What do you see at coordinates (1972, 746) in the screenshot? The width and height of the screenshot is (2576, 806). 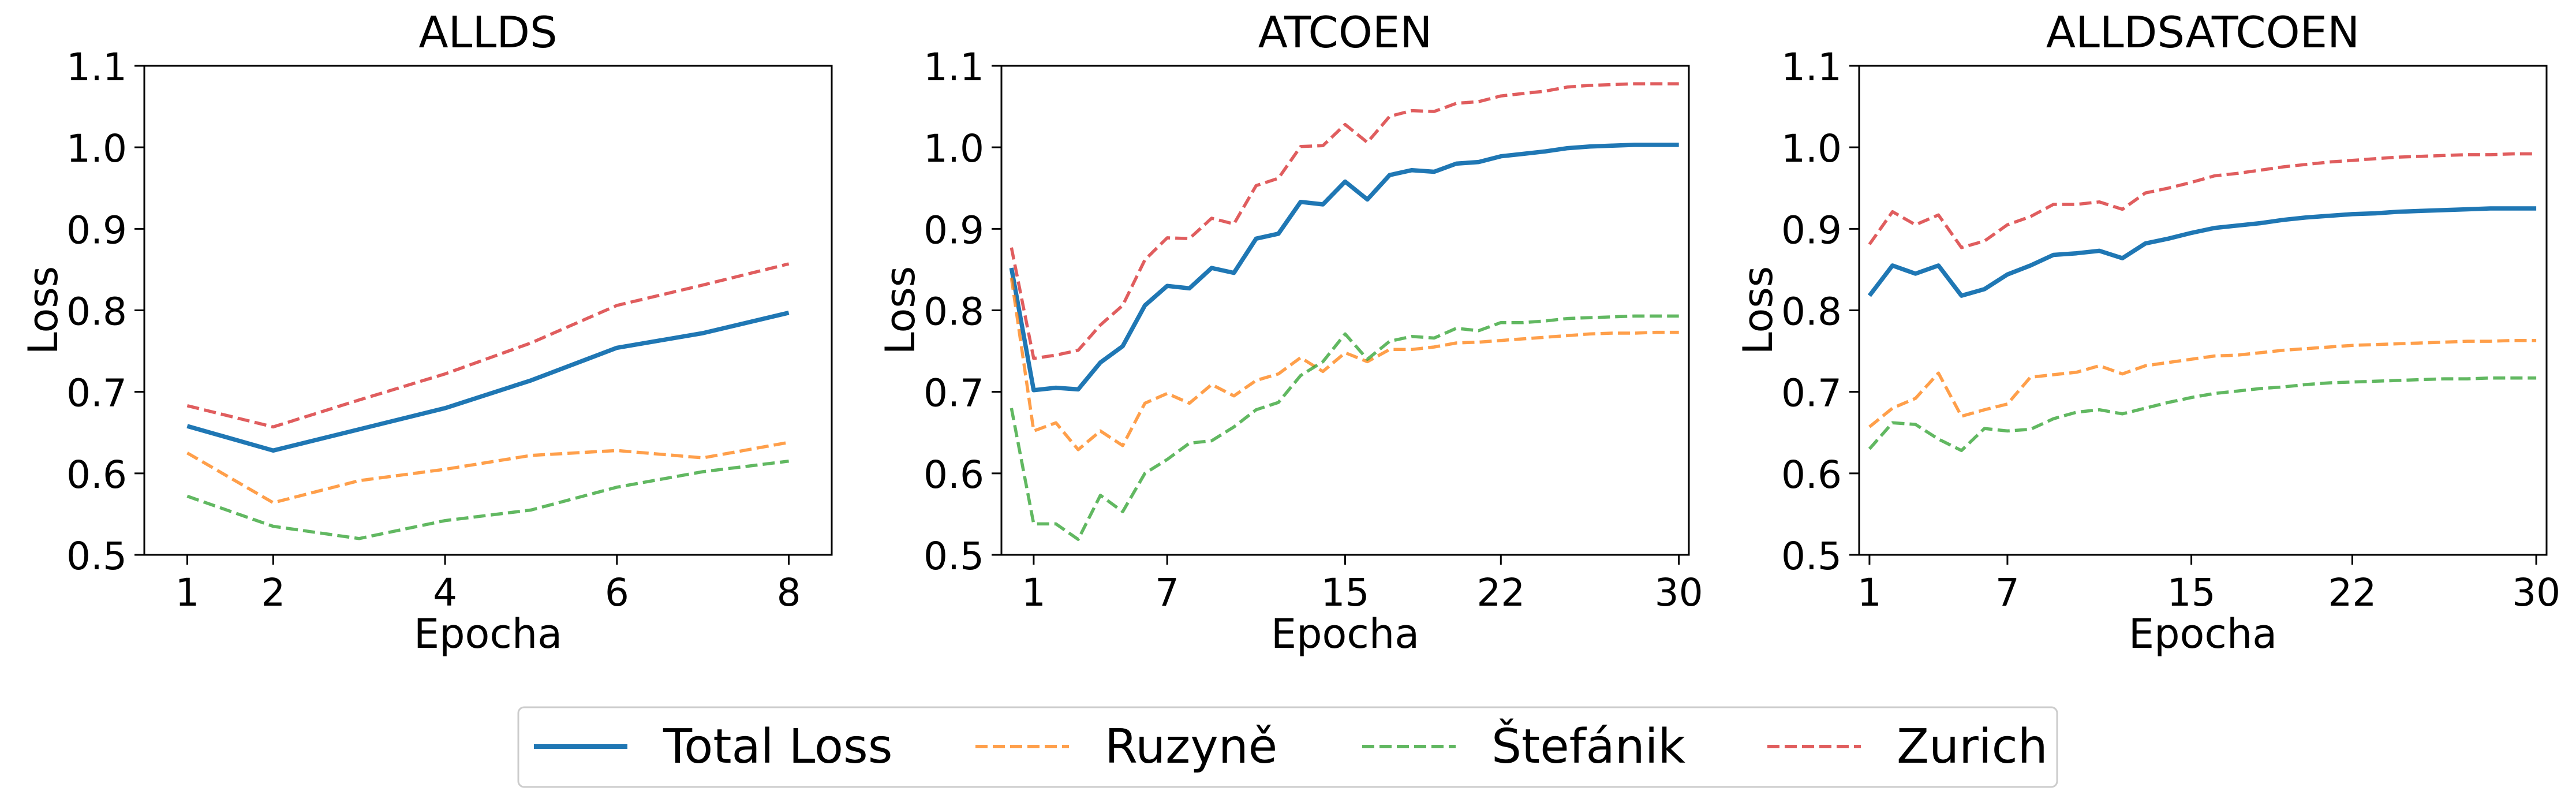 I see `legend-label: Zurich` at bounding box center [1972, 746].